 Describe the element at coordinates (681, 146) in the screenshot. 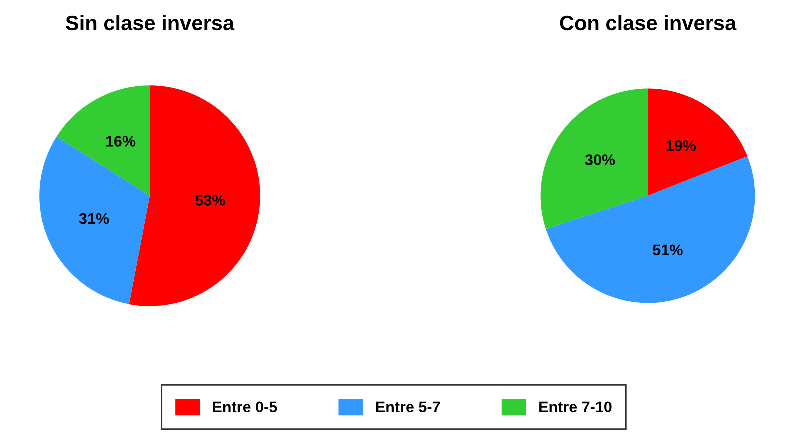

I see `data-label: 19%` at that location.